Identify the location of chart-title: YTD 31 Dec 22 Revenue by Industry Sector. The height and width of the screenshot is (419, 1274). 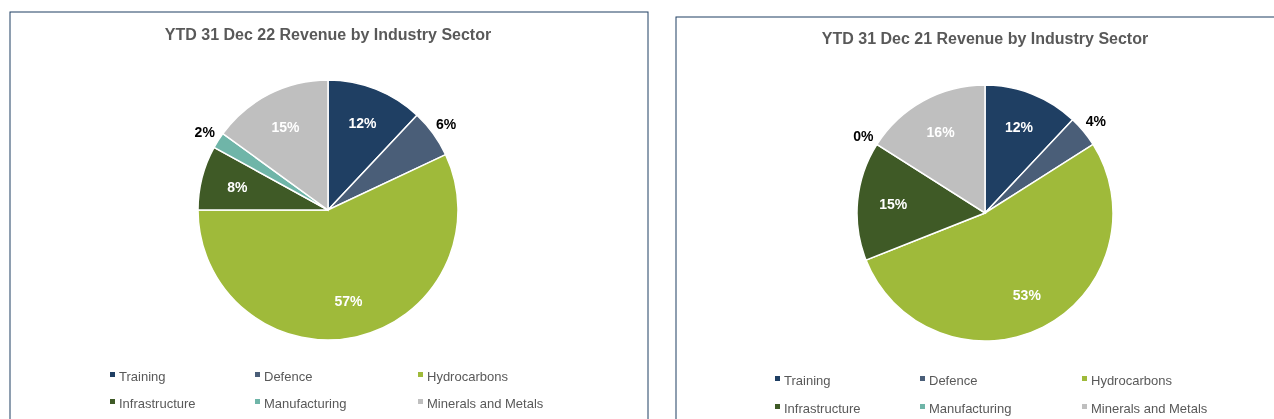
(328, 34).